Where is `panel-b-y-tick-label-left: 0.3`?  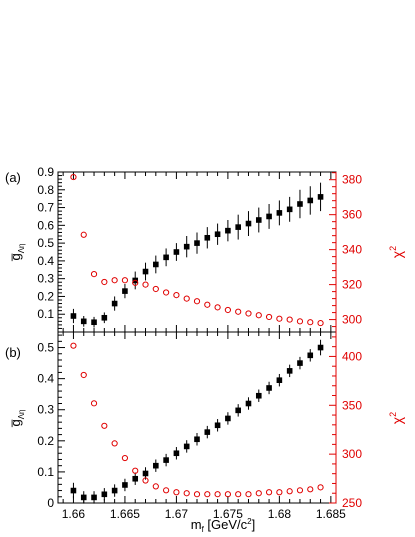
panel-b-y-tick-label-left: 0.3 is located at coordinates (45, 410).